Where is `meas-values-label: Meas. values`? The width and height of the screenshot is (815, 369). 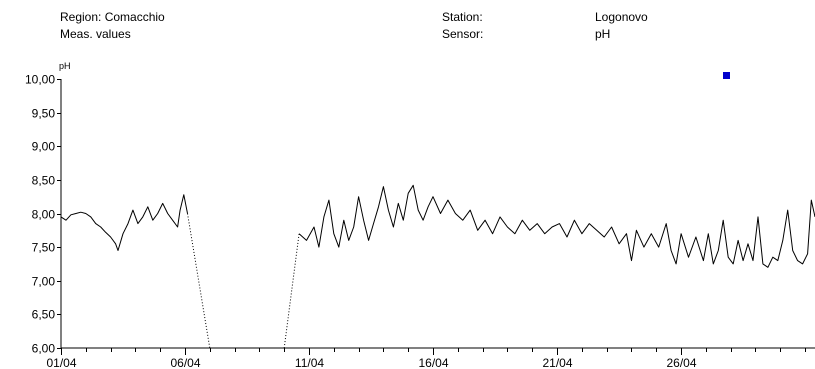 meas-values-label: Meas. values is located at coordinates (95, 34).